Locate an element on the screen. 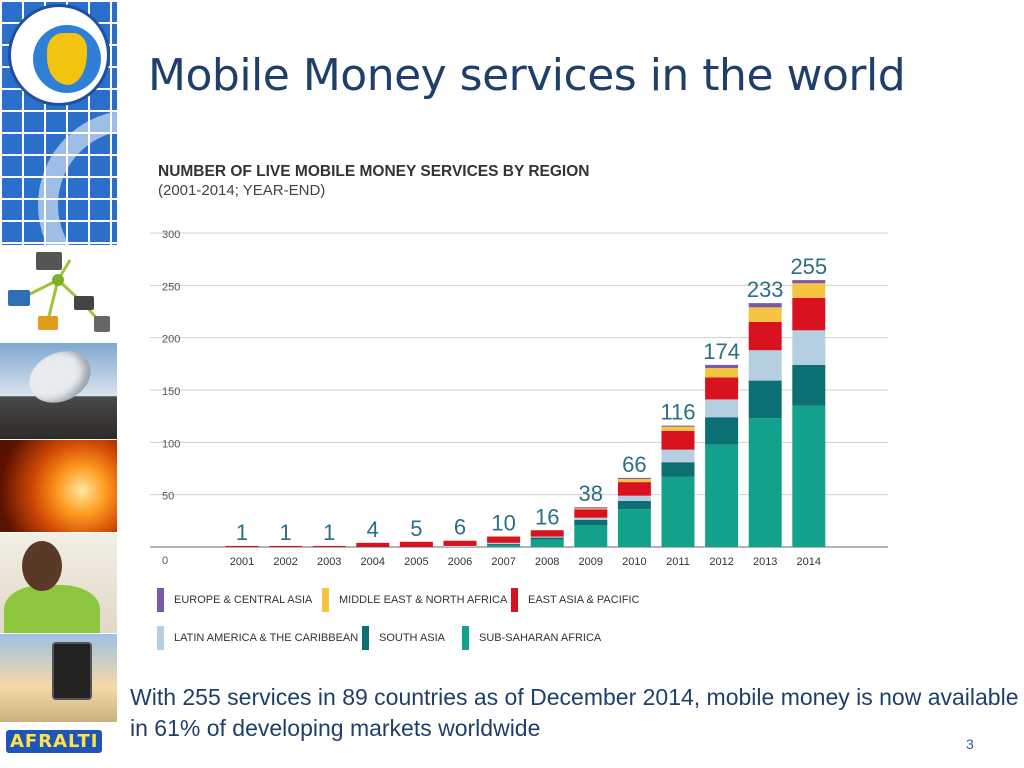 This screenshot has width=1024, height=768. legend-item-europe-central-asia: EUROPE & CENTRAL ASIA is located at coordinates (234, 600).